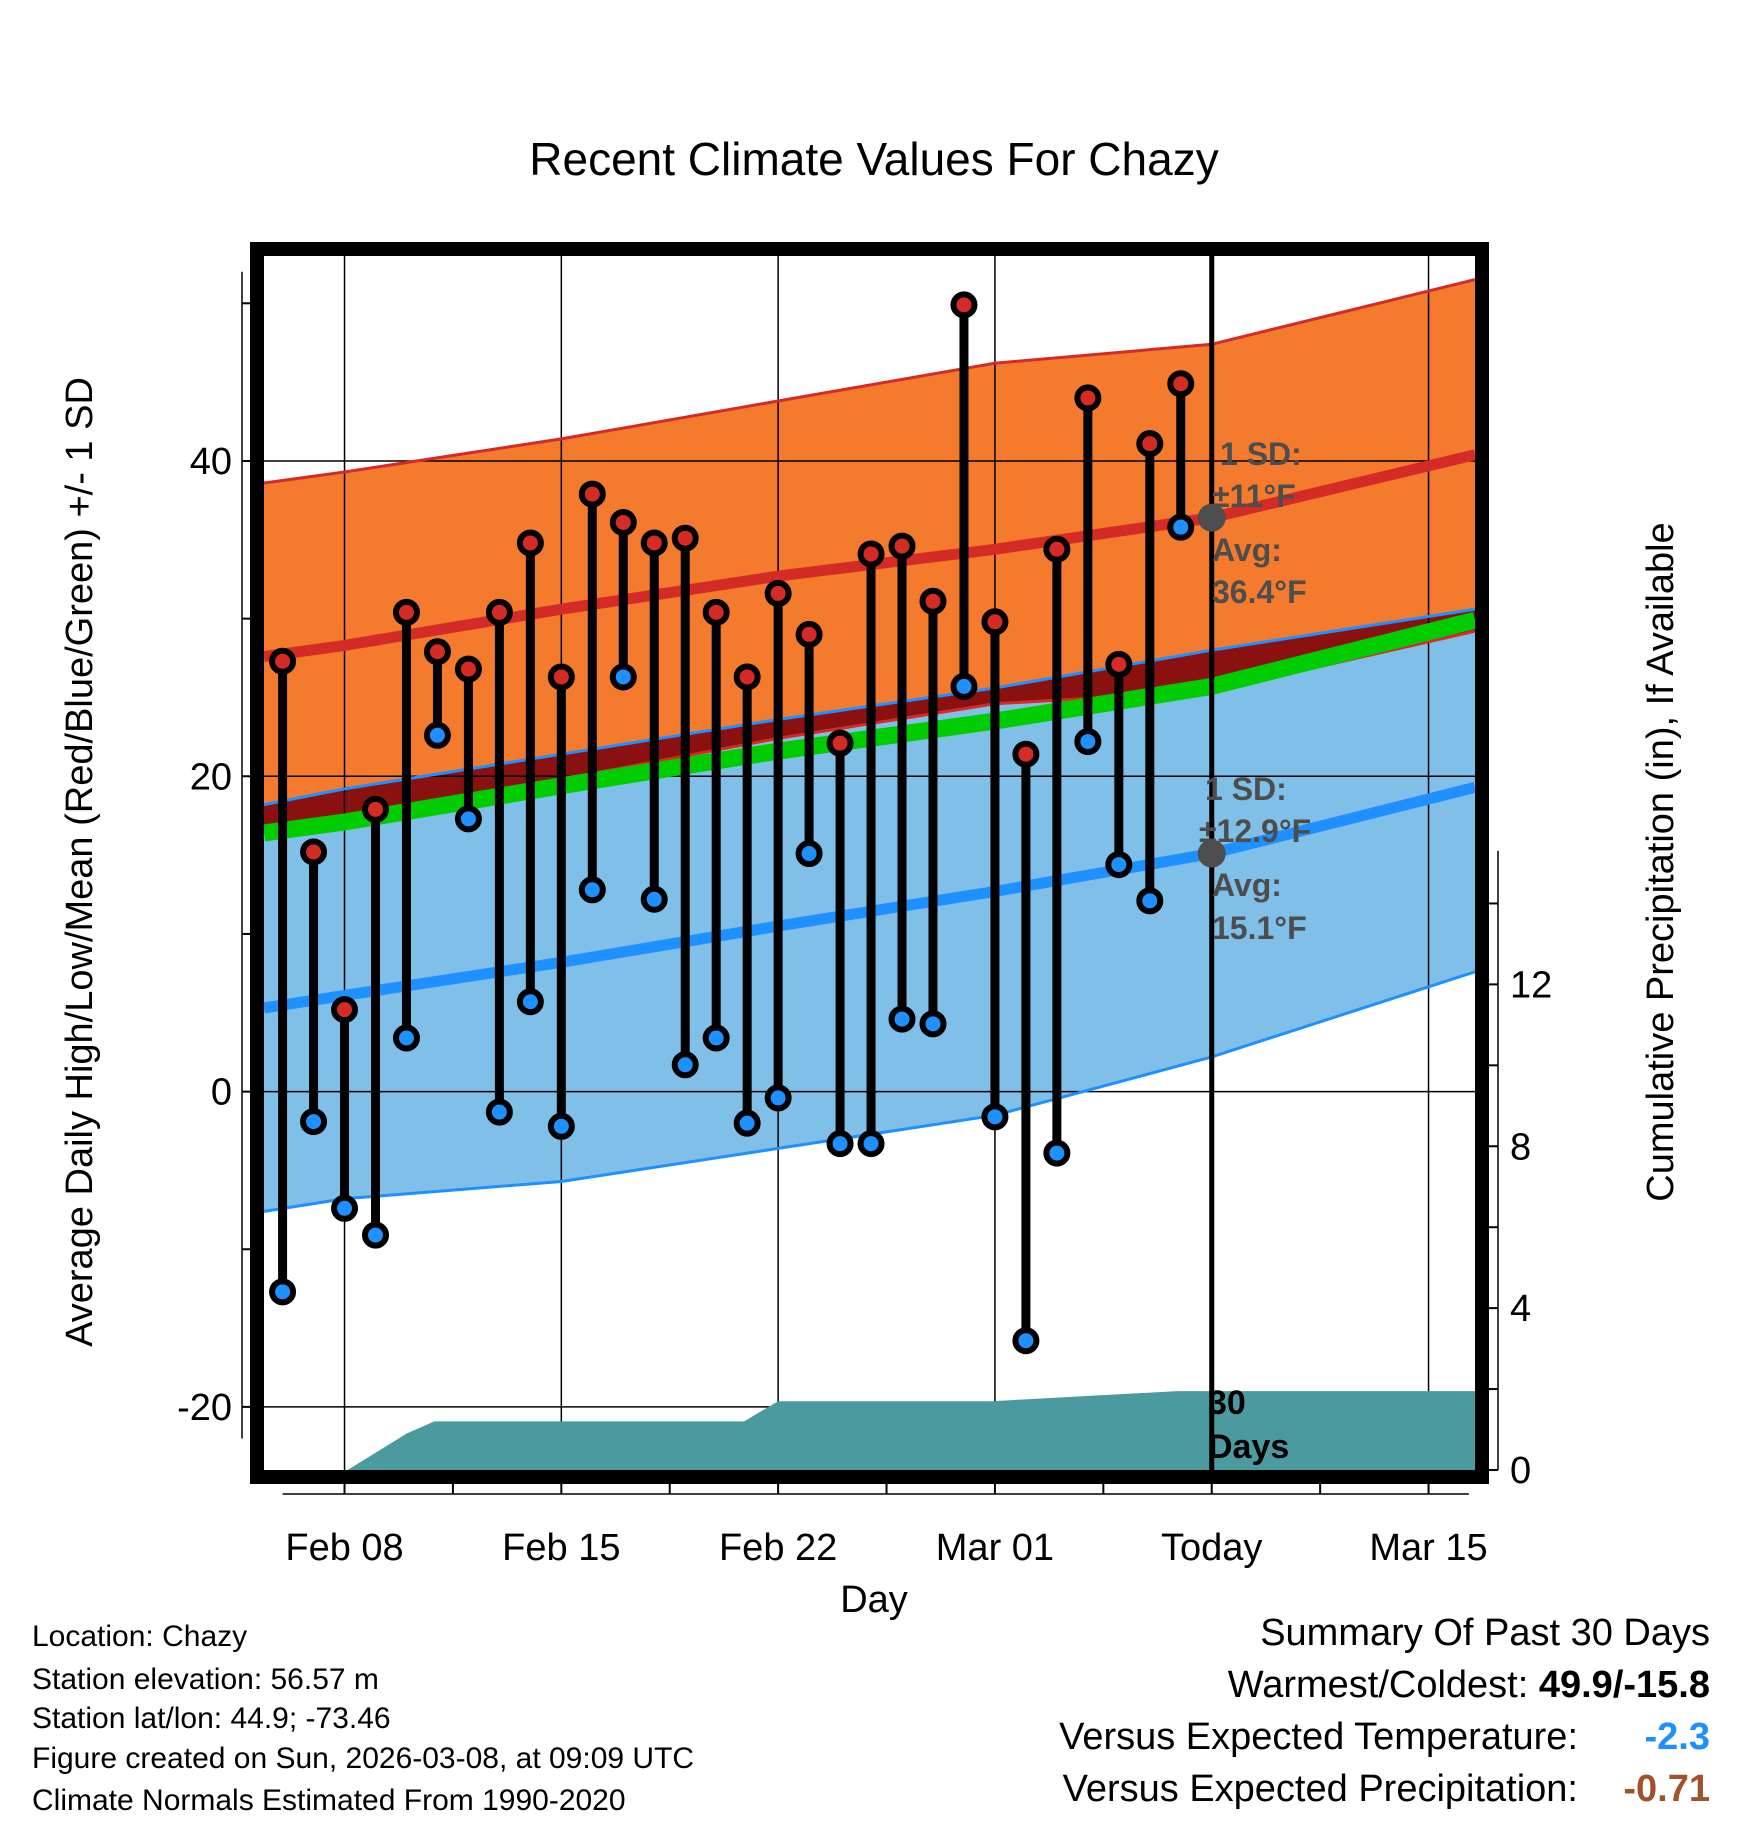 The image size is (1748, 1828). I want to click on y2-tick-label: 12, so click(1531, 985).